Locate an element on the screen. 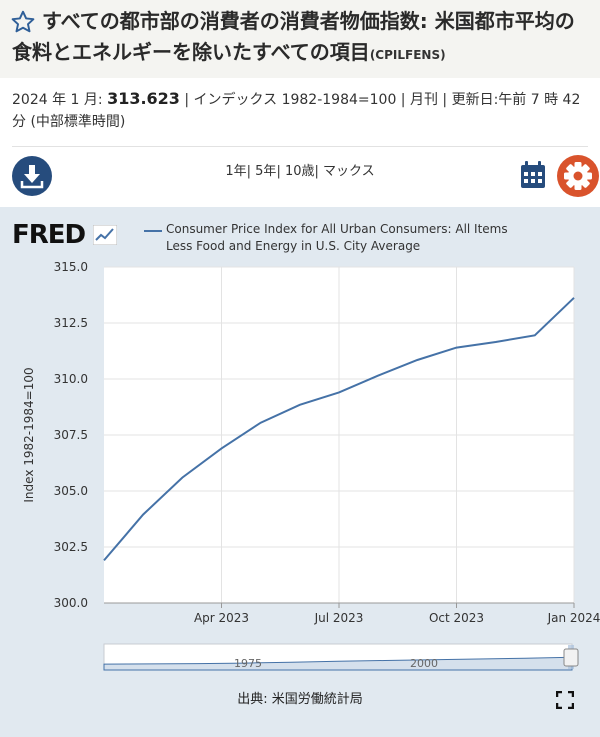  y-tick-label: 315.0 is located at coordinates (71, 267).